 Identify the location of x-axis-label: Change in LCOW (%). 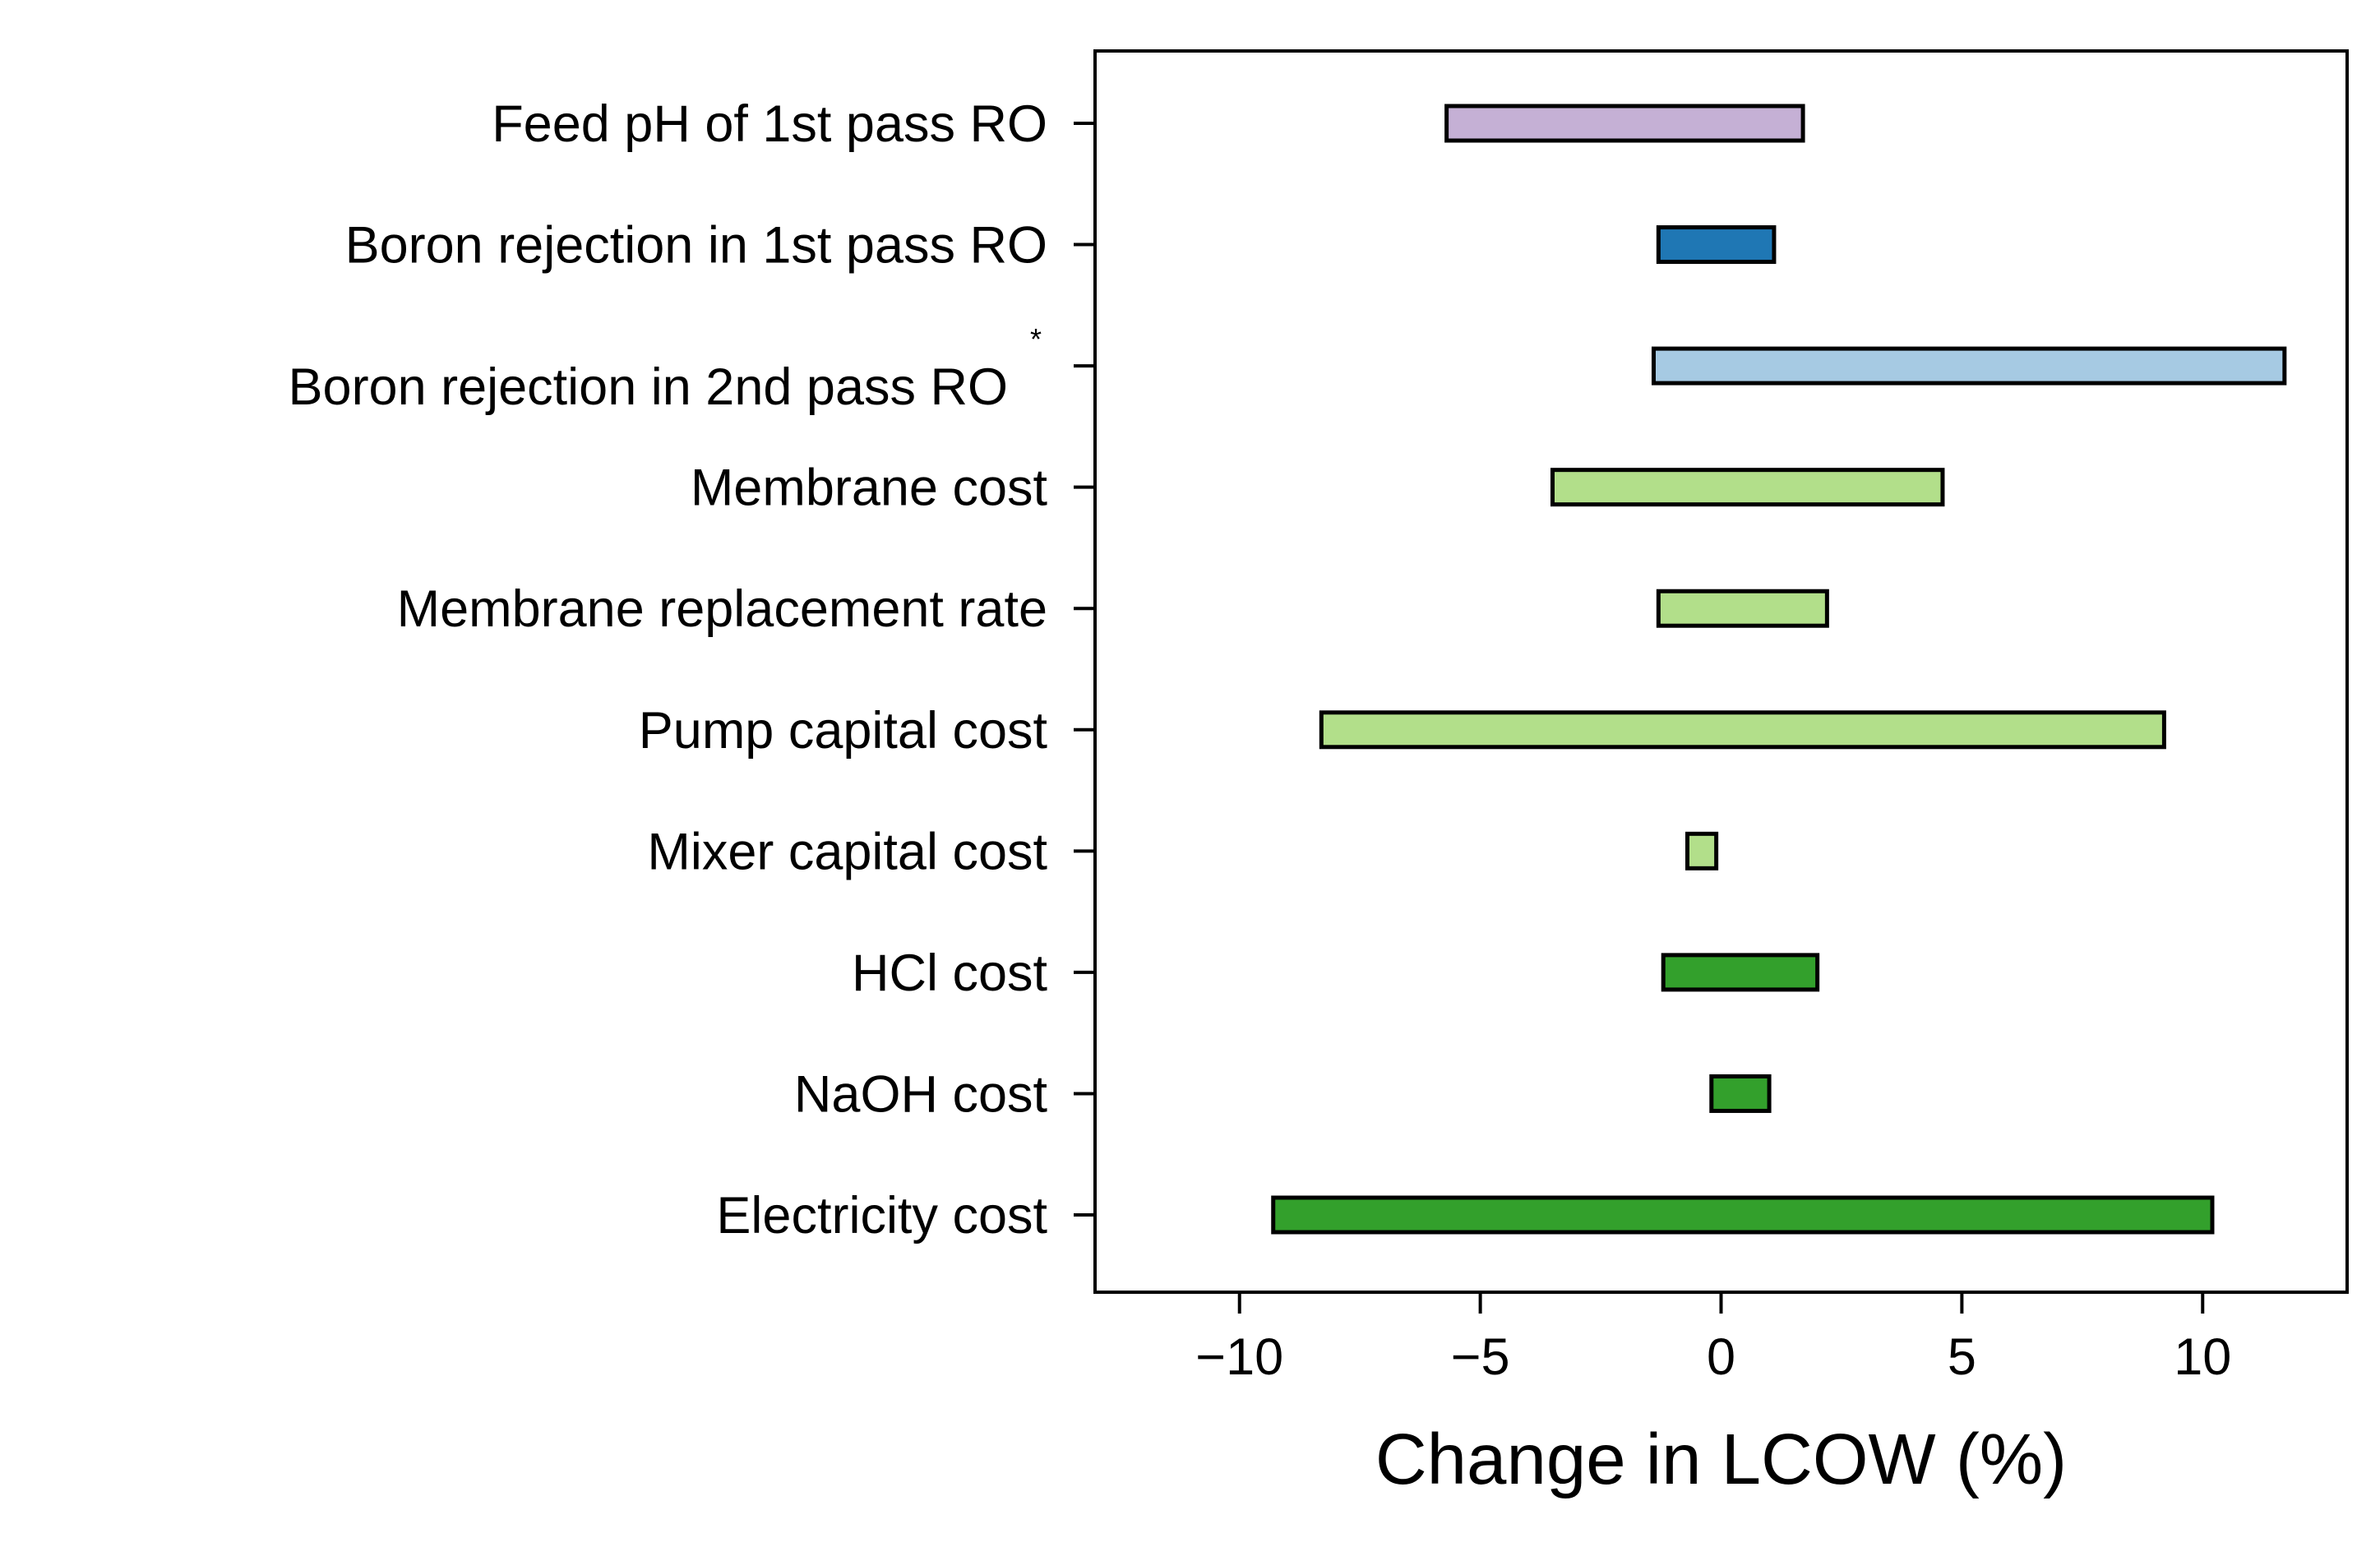
(1721, 1459).